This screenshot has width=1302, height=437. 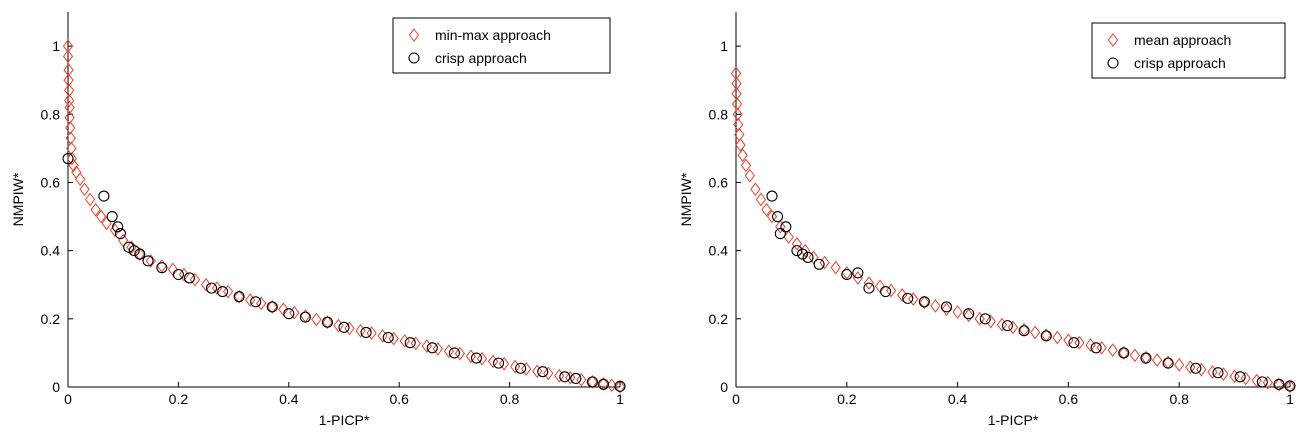 I want to click on x-axis-label: 1-PICP*, so click(x=344, y=420).